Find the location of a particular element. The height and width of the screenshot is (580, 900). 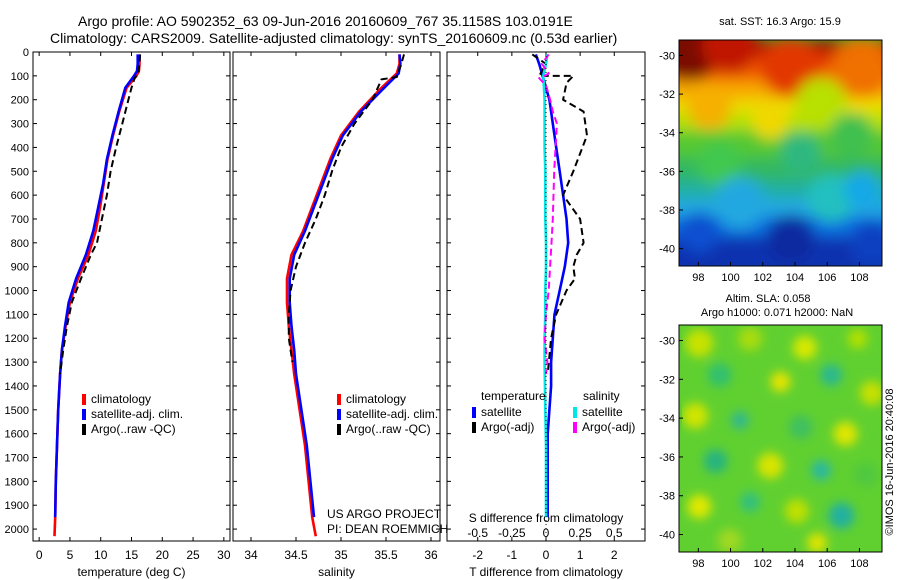

map-y-tick-label: -36 is located at coordinates (667, 458).